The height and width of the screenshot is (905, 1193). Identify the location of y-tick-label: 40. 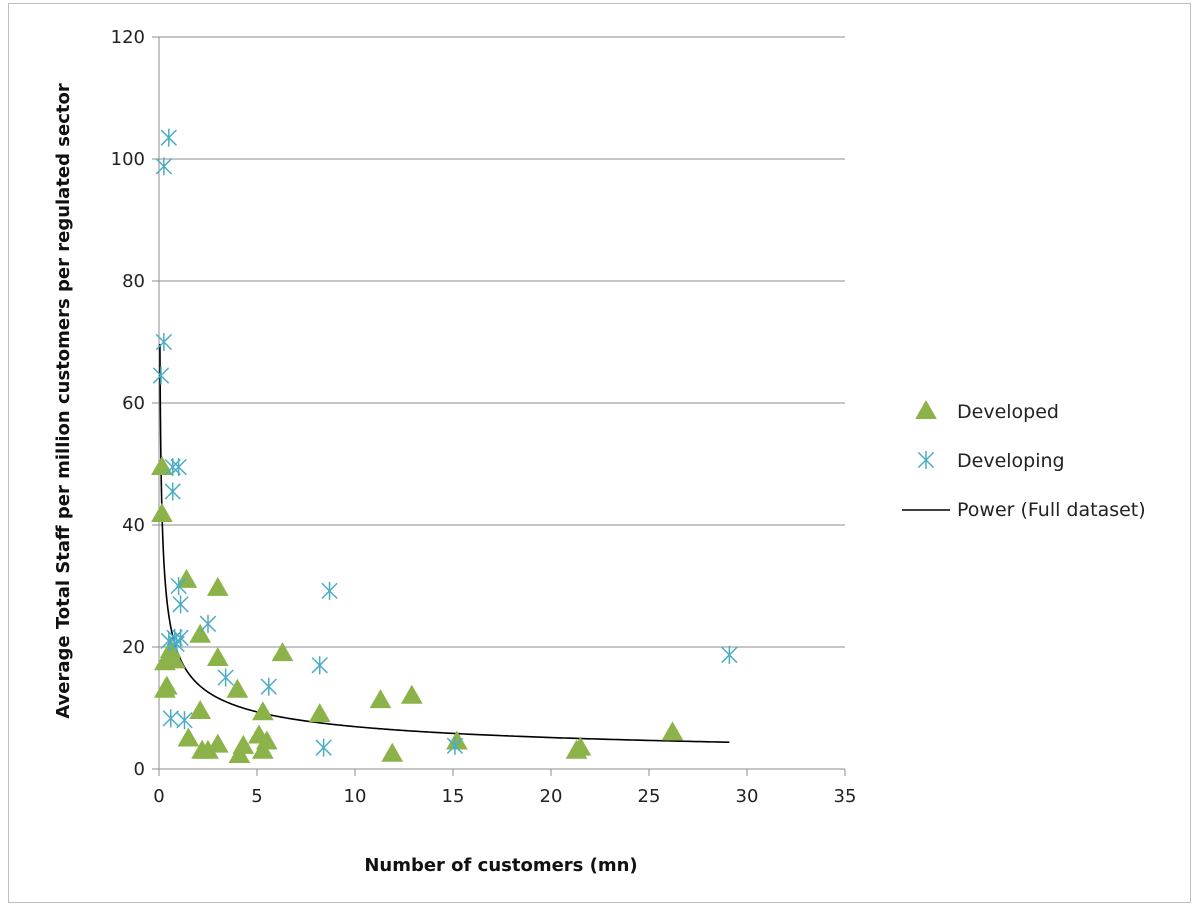
(133, 525).